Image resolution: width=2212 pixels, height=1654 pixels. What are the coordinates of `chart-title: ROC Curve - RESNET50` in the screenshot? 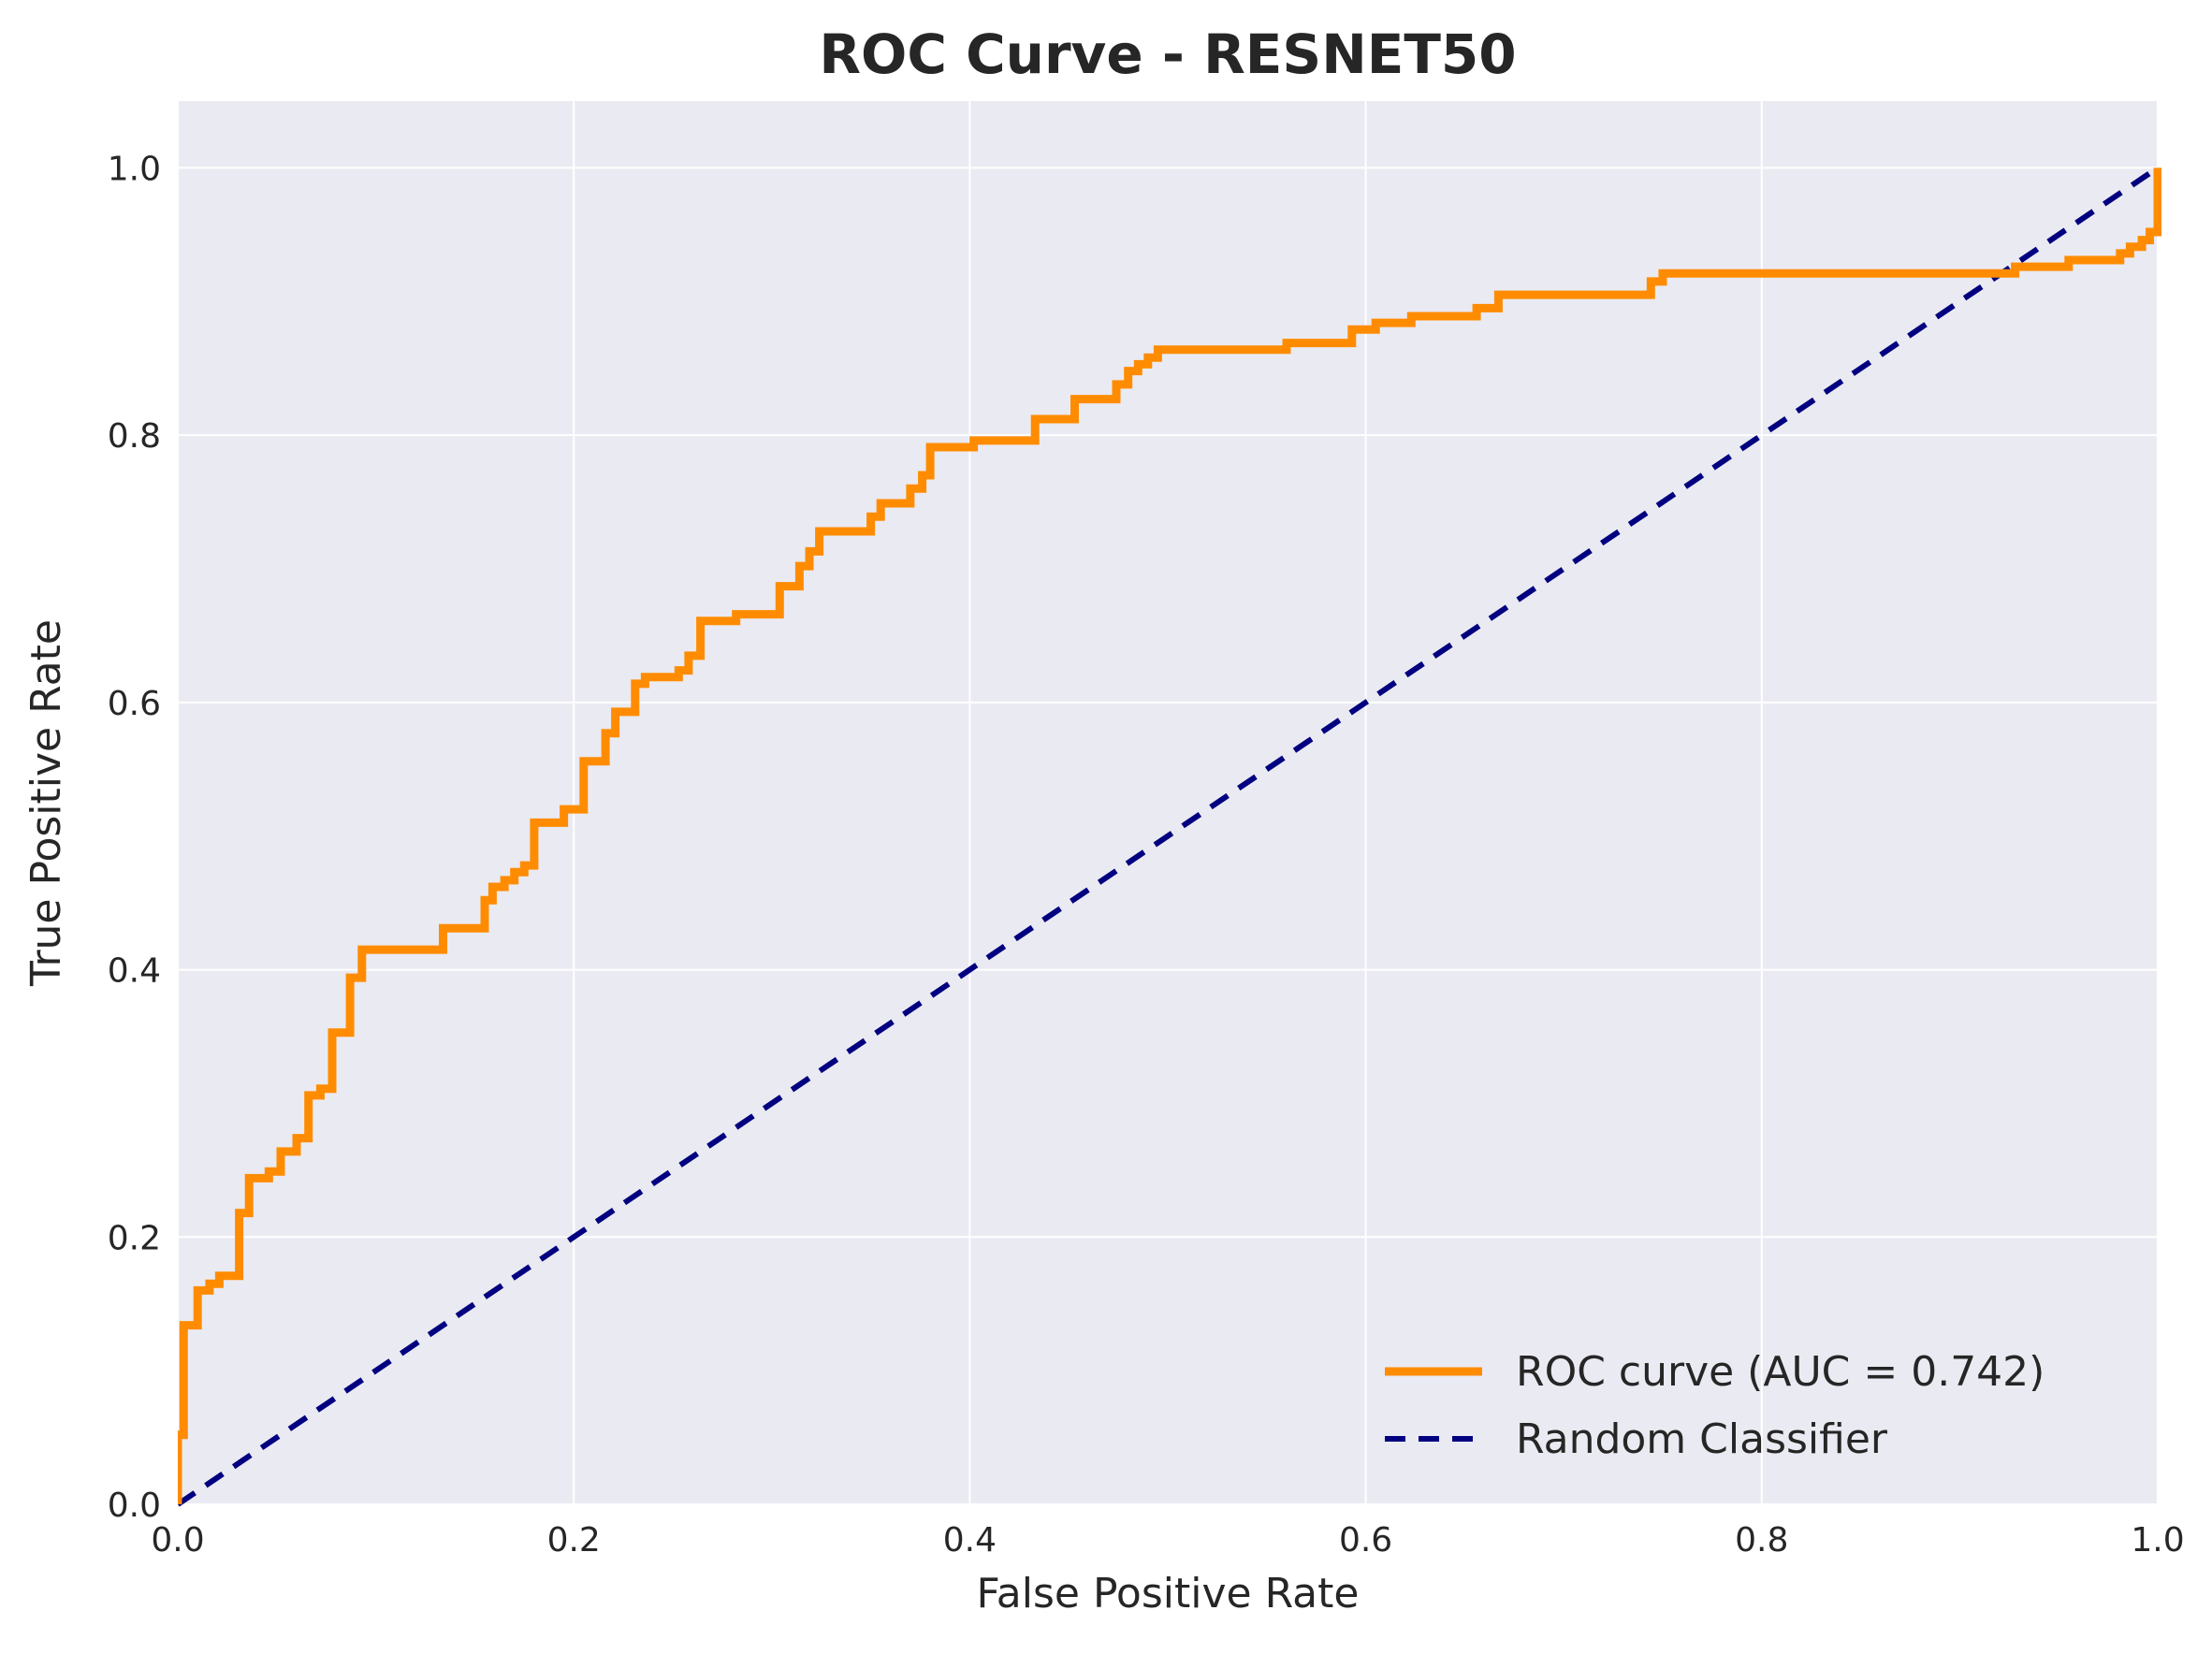 It's located at (1167, 54).